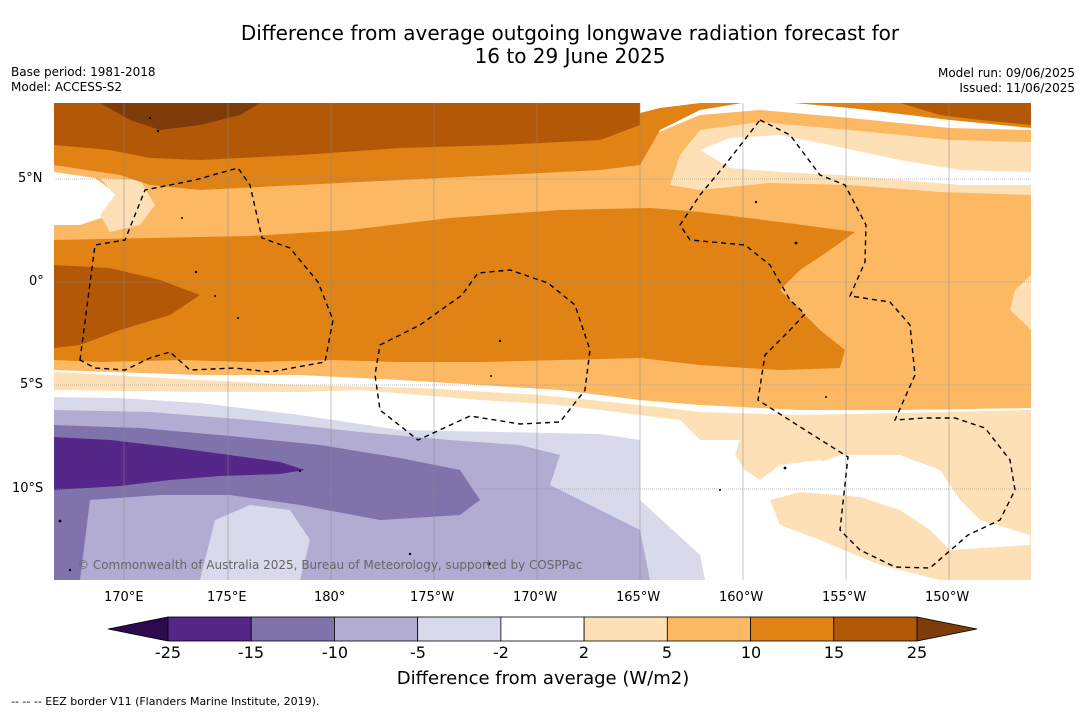 Image resolution: width=1085 pixels, height=713 pixels. What do you see at coordinates (844, 597) in the screenshot?
I see `lon-label-155w: 155°W` at bounding box center [844, 597].